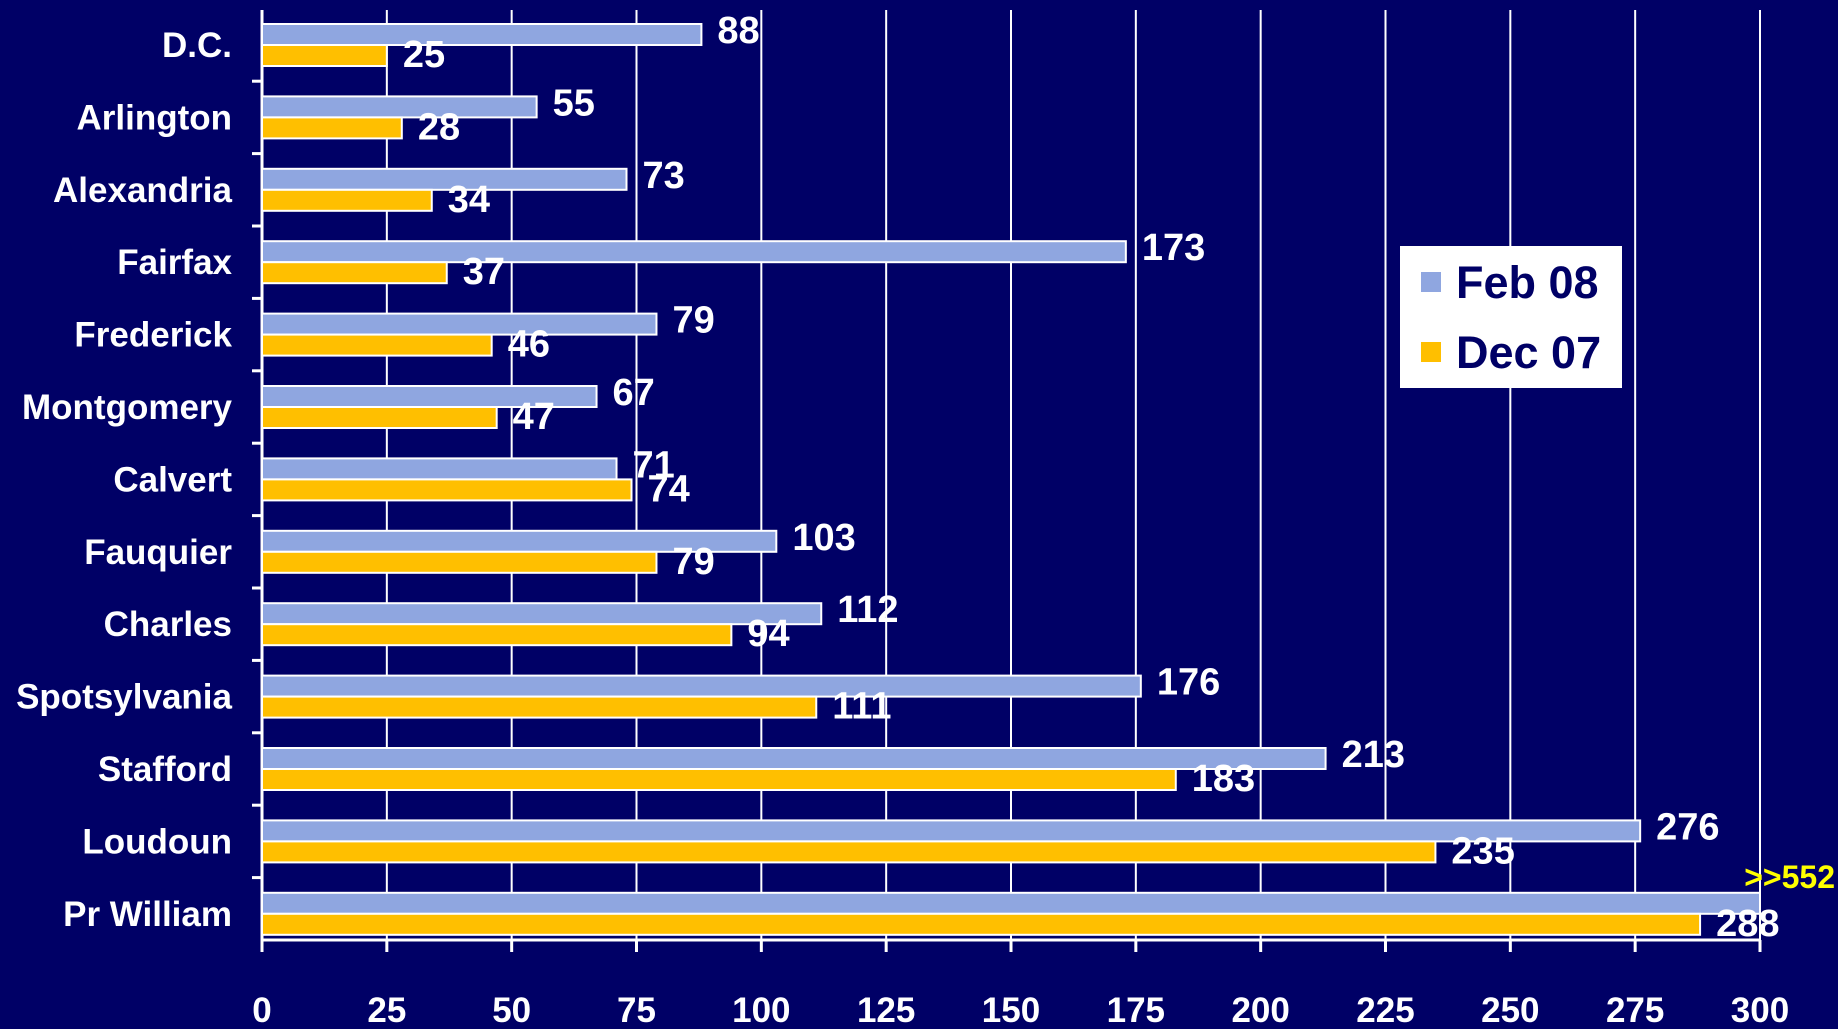  I want to click on data-label: 28, so click(439, 127).